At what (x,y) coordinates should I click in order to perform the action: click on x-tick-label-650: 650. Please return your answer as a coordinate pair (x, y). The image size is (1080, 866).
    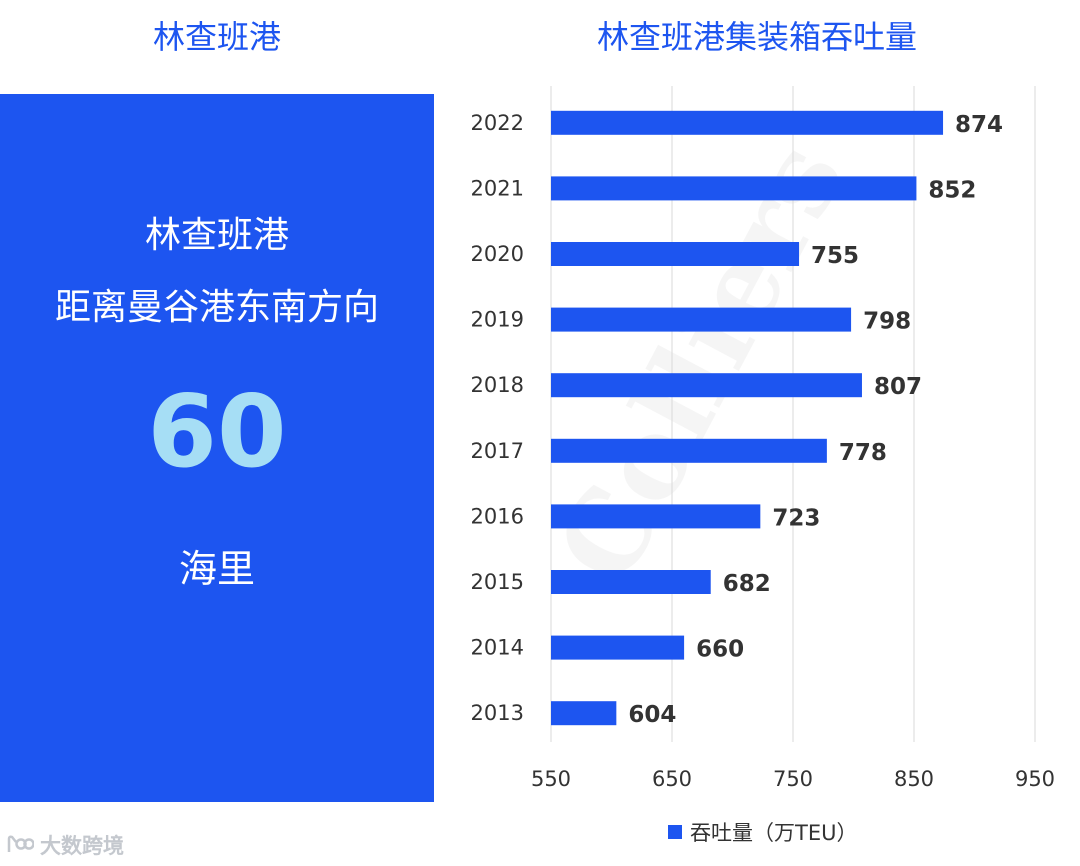
    Looking at the image, I should click on (672, 779).